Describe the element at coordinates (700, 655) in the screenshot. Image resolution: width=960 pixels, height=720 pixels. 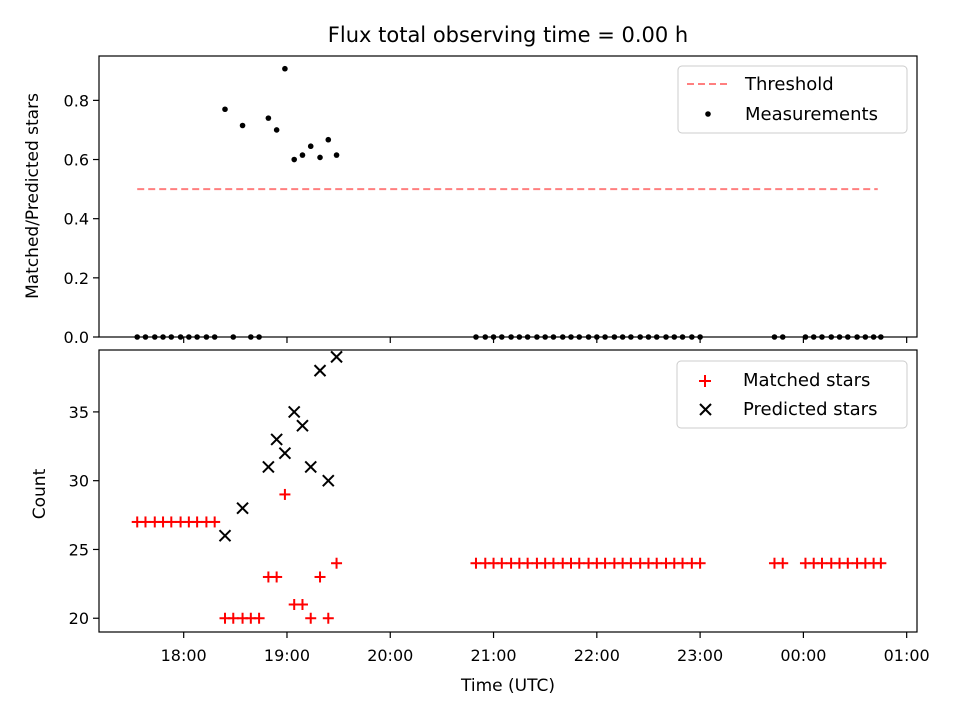
I see `x-tick-label: 23:00` at that location.